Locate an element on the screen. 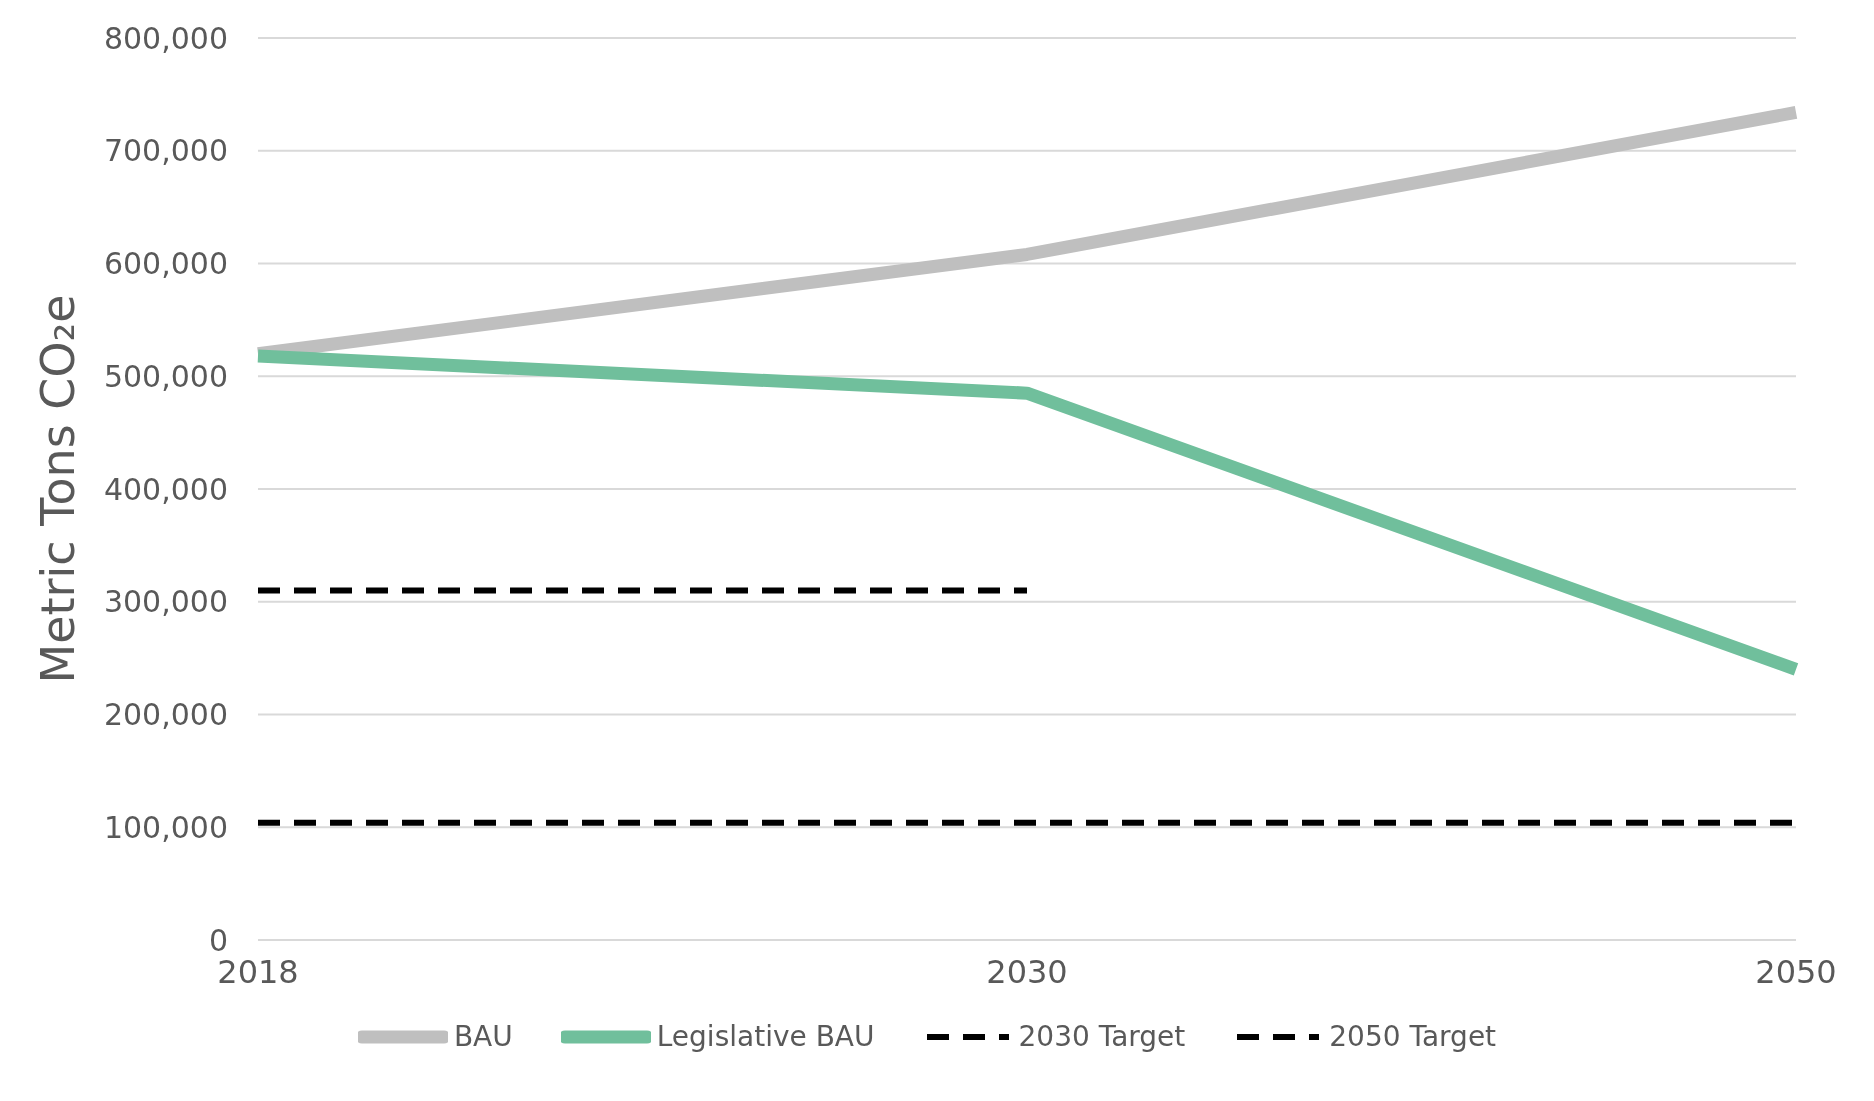 Image resolution: width=1874 pixels, height=1101 pixels. y-tick-label: 700,000 is located at coordinates (165, 151).